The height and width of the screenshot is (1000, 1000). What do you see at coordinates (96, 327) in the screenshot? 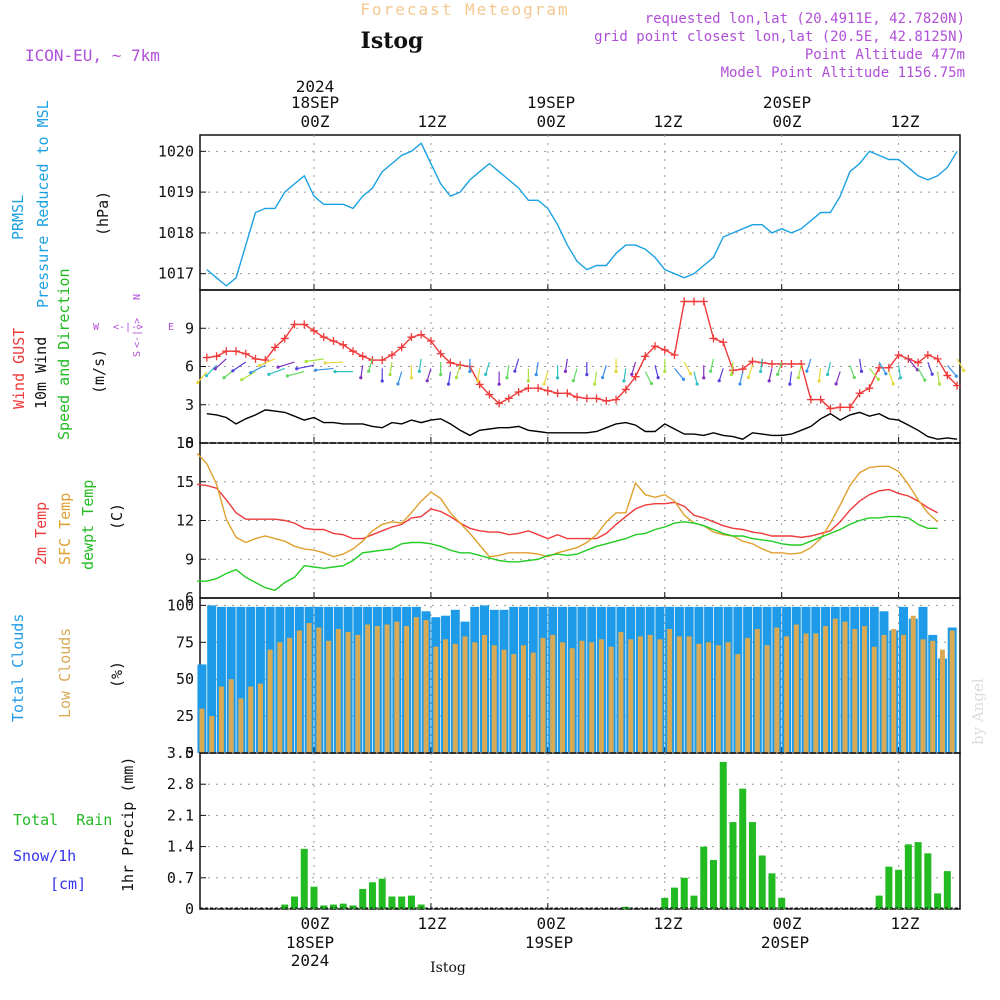
I see `compass-w: W` at bounding box center [96, 327].